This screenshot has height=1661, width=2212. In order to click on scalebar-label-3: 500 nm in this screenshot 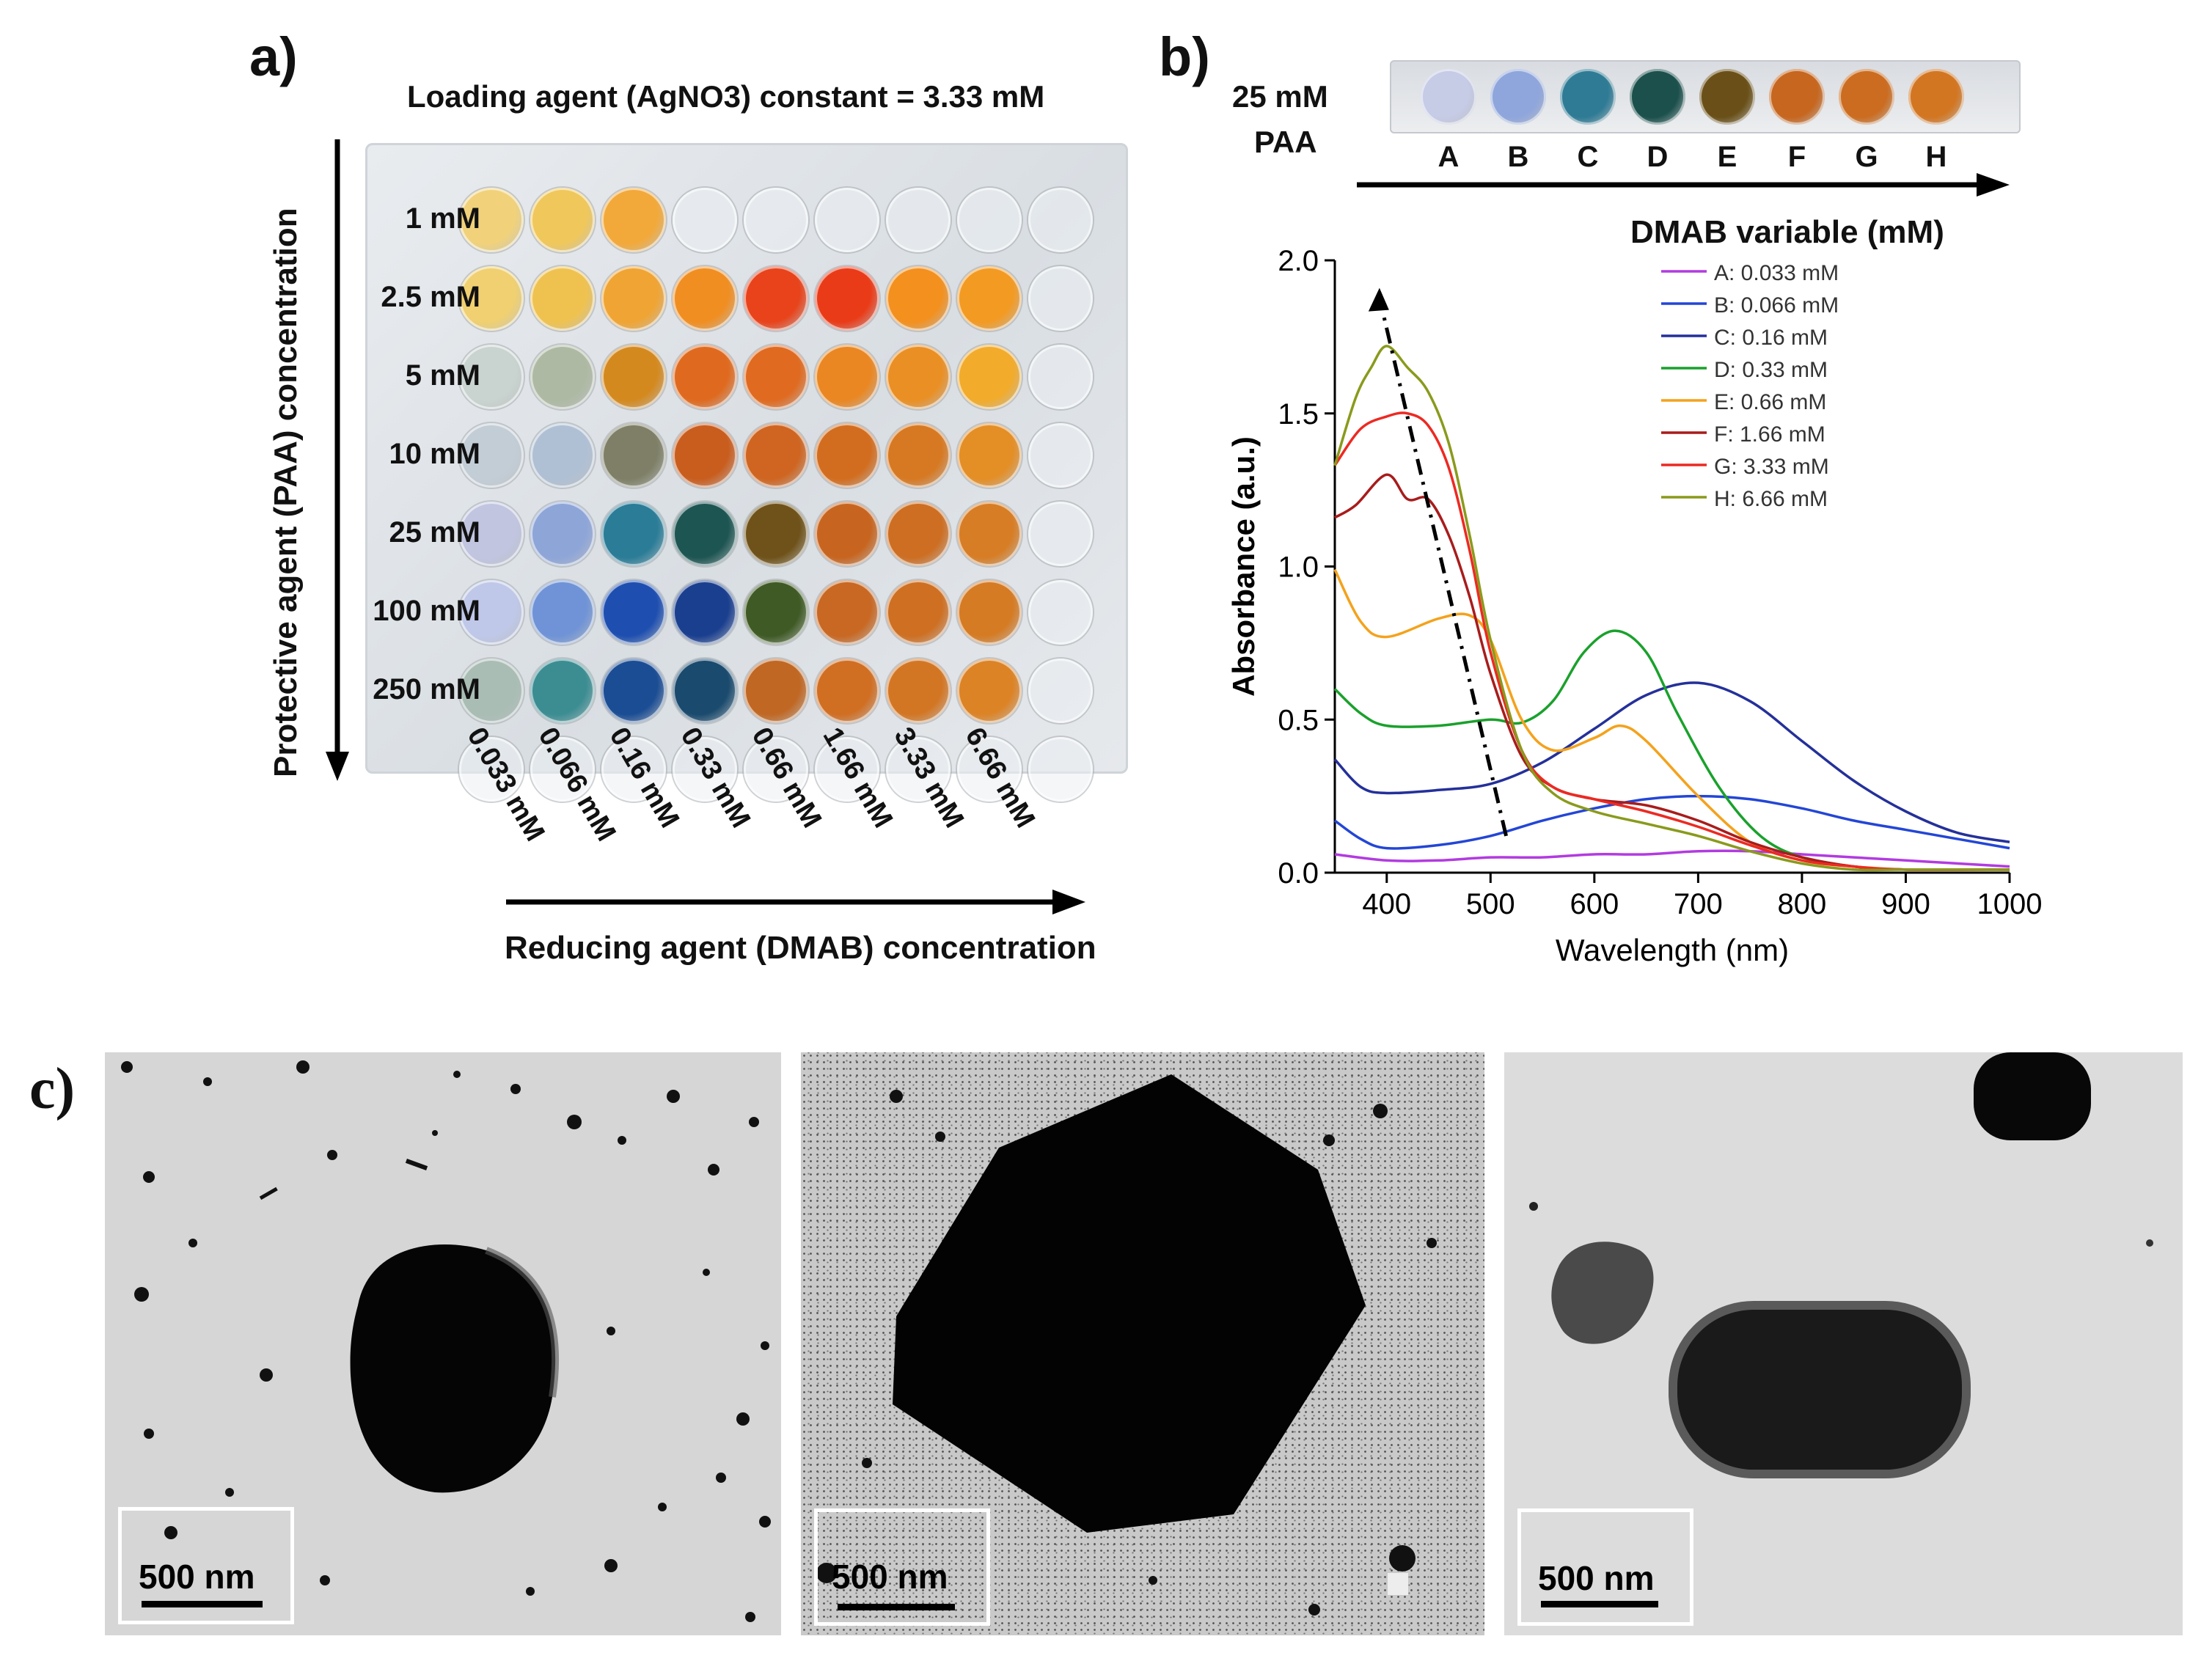, I will do `click(1596, 1578)`.